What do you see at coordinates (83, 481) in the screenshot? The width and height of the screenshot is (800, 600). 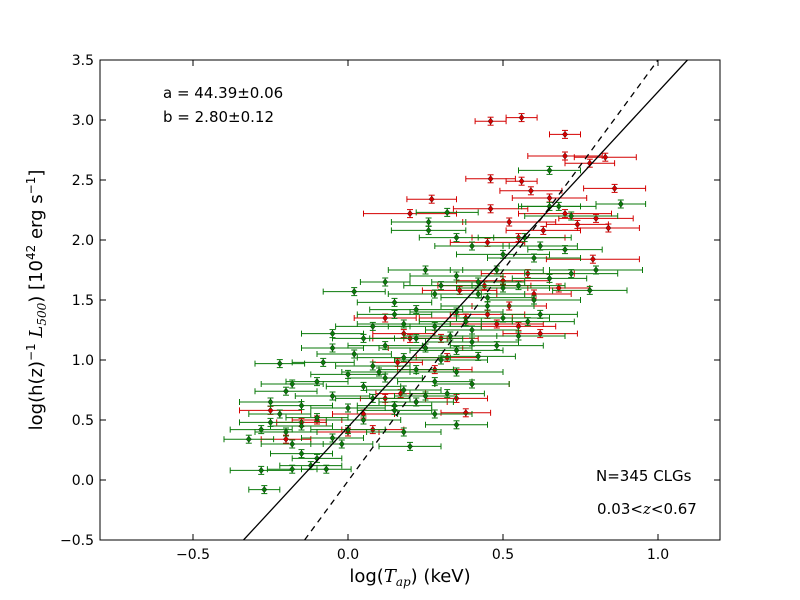 I see `y-tick-label: 0.0` at bounding box center [83, 481].